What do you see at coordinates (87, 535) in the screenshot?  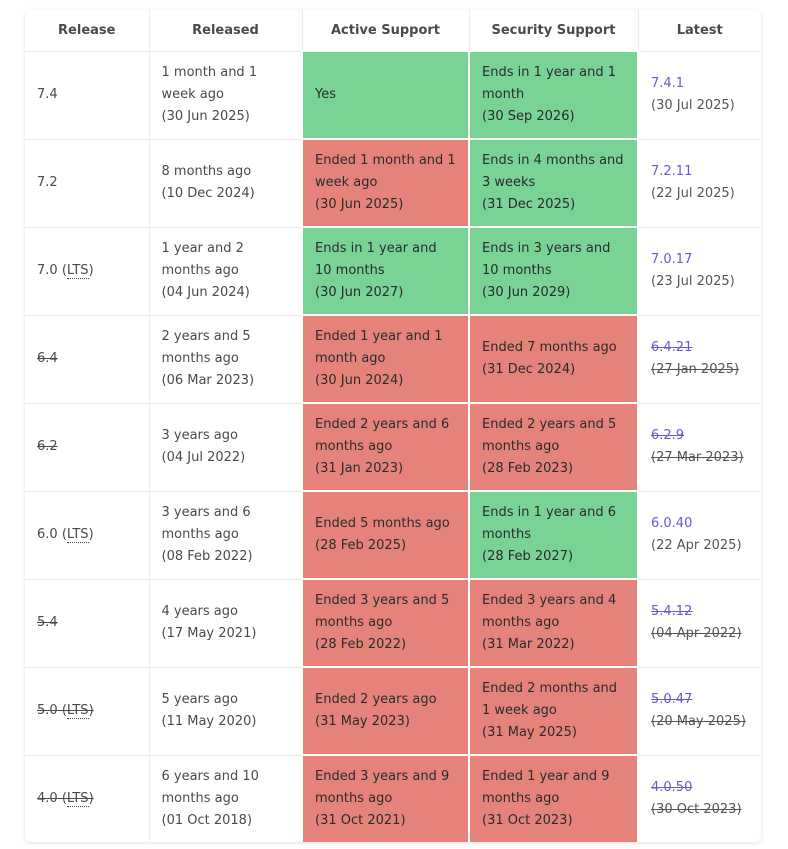 I see `release-cell: 6.0 (LTS)` at bounding box center [87, 535].